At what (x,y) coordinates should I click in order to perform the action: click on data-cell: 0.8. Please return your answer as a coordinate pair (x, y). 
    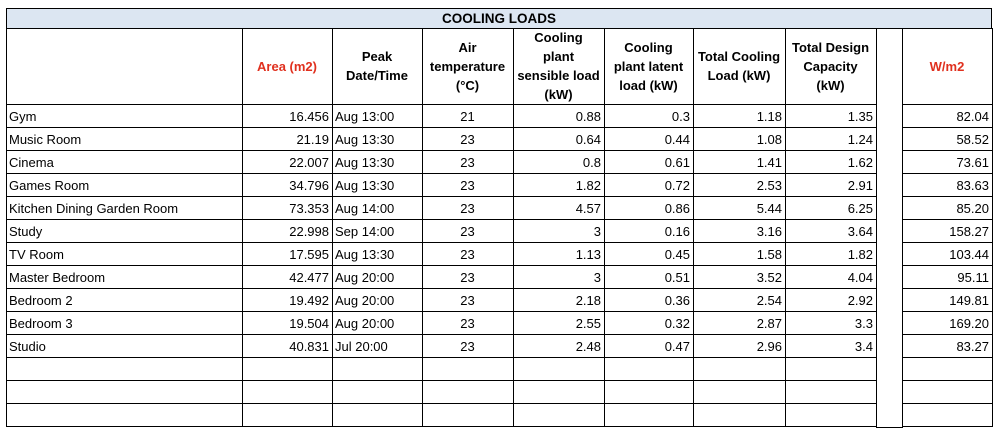
    Looking at the image, I should click on (559, 162).